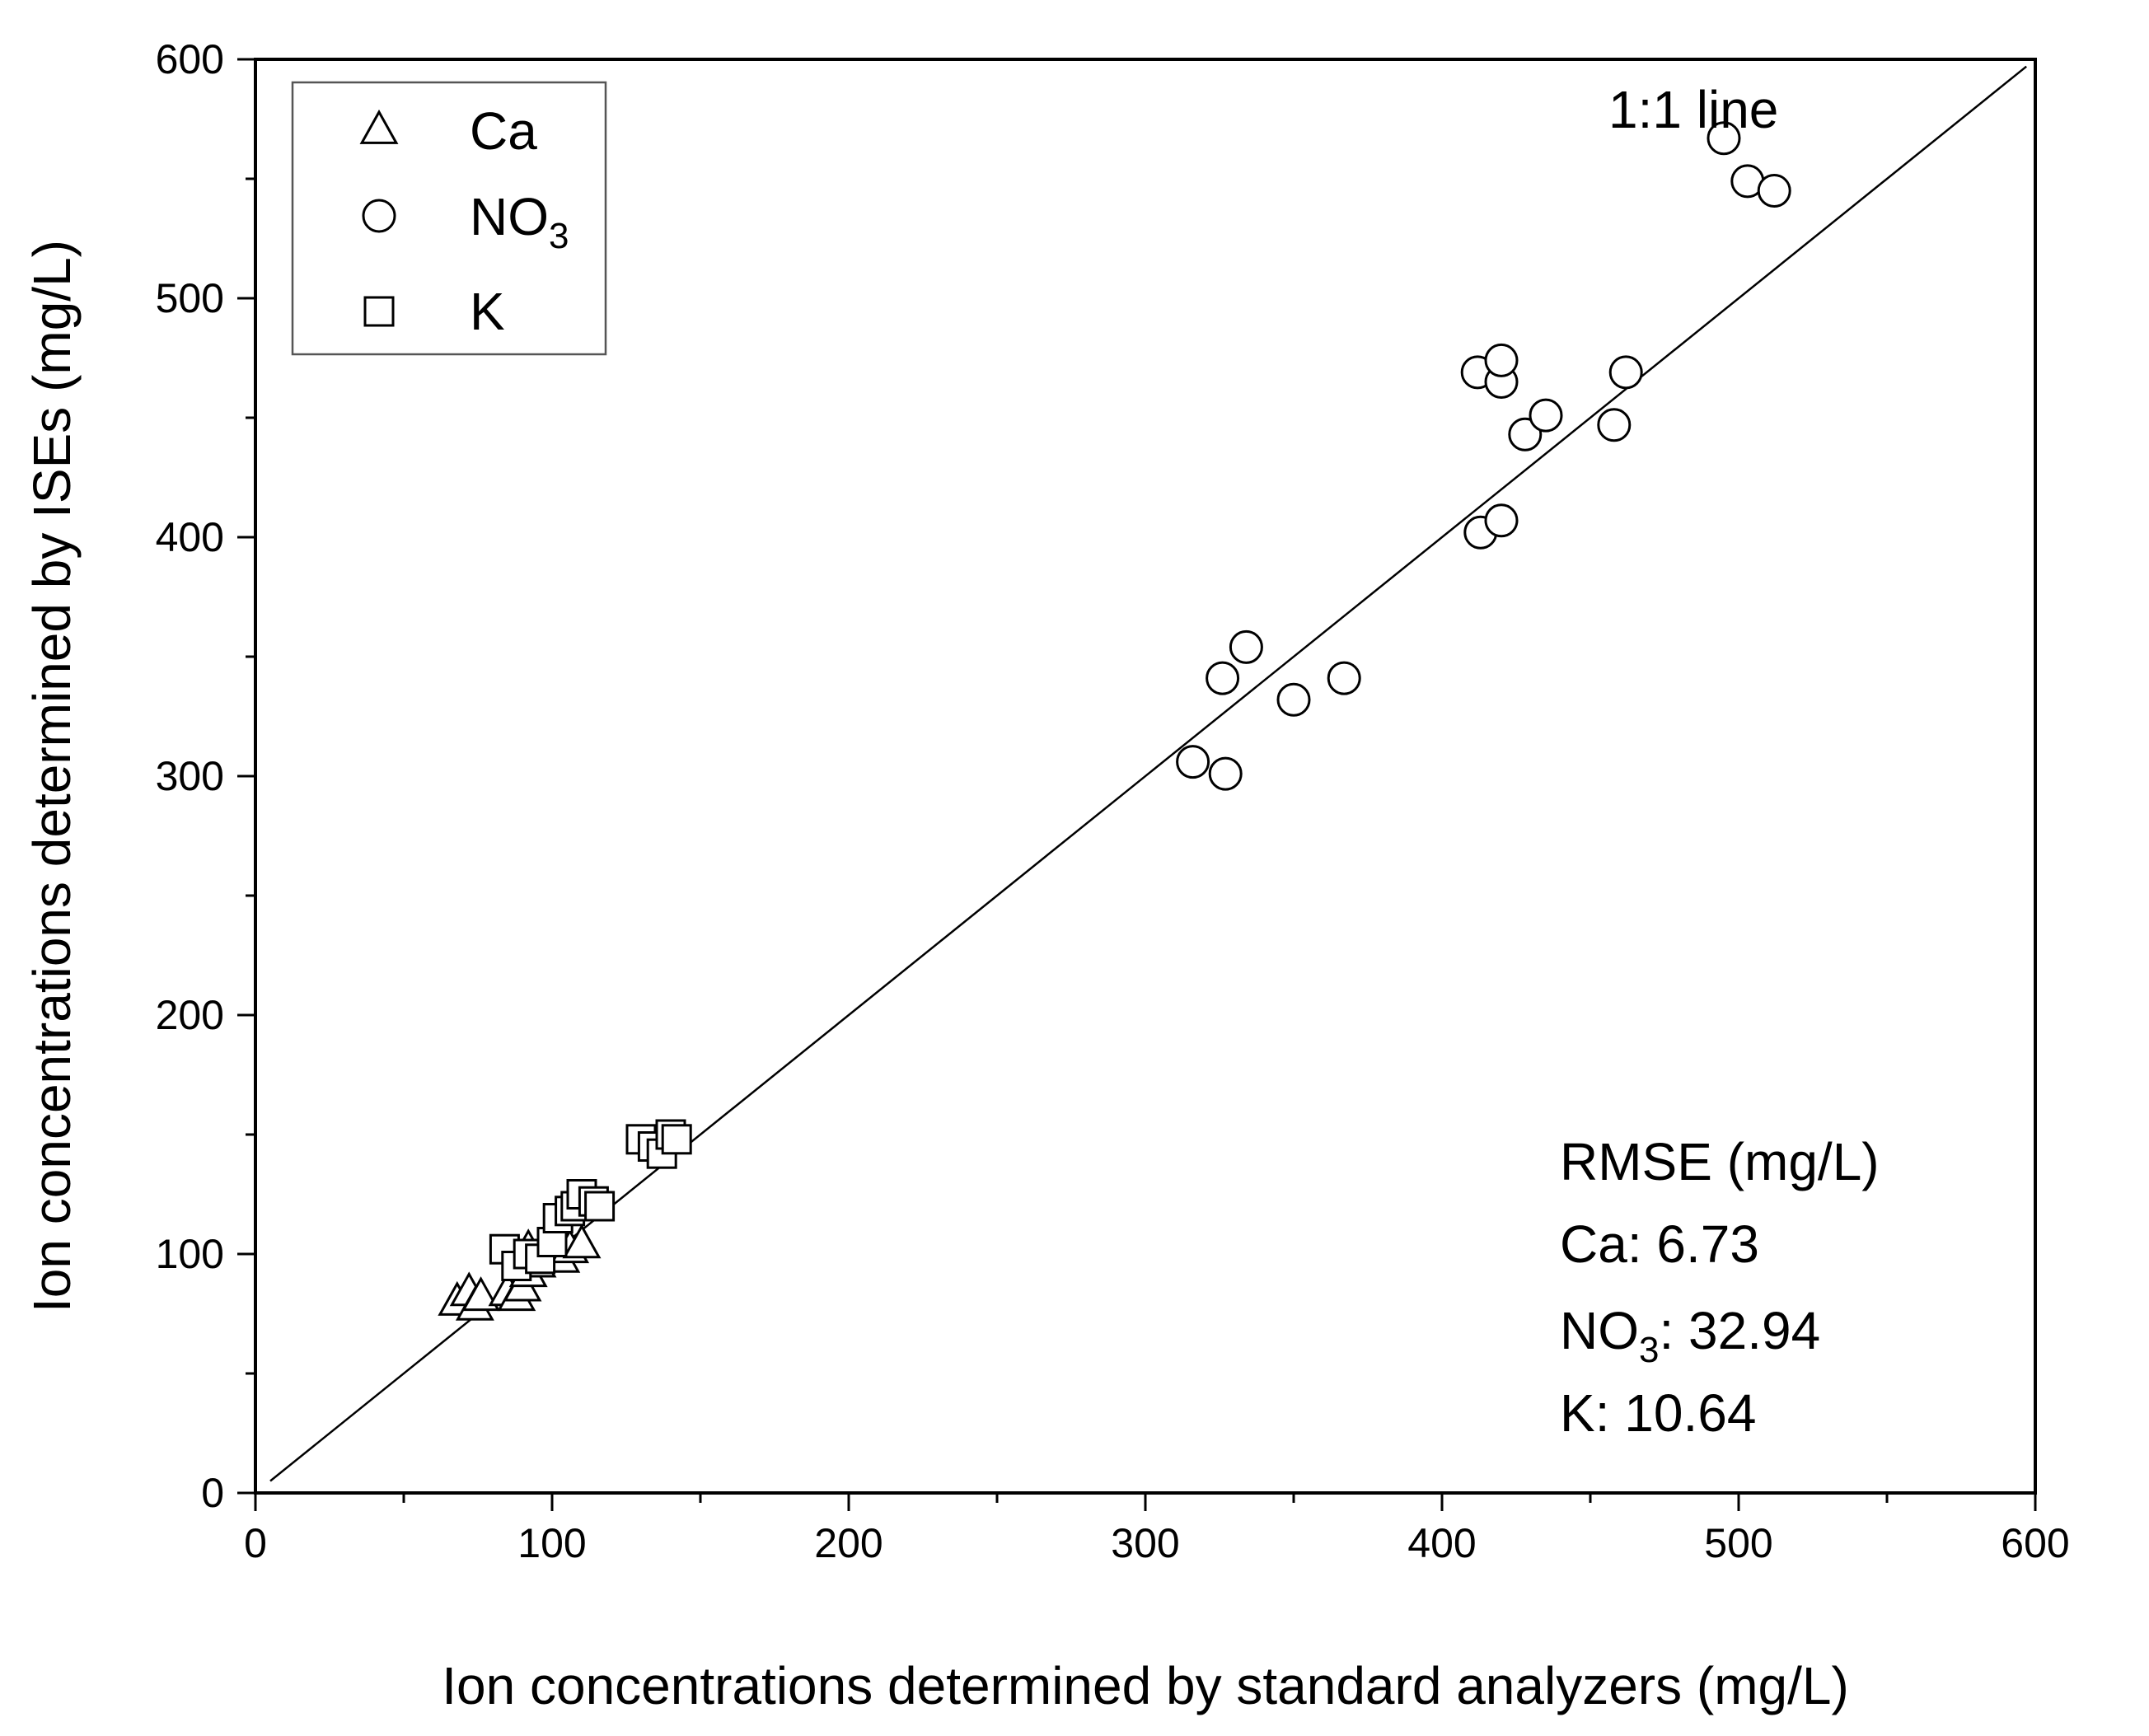  Describe the element at coordinates (1739, 1330) in the screenshot. I see `rmse-no3-value: : 32.94` at that location.